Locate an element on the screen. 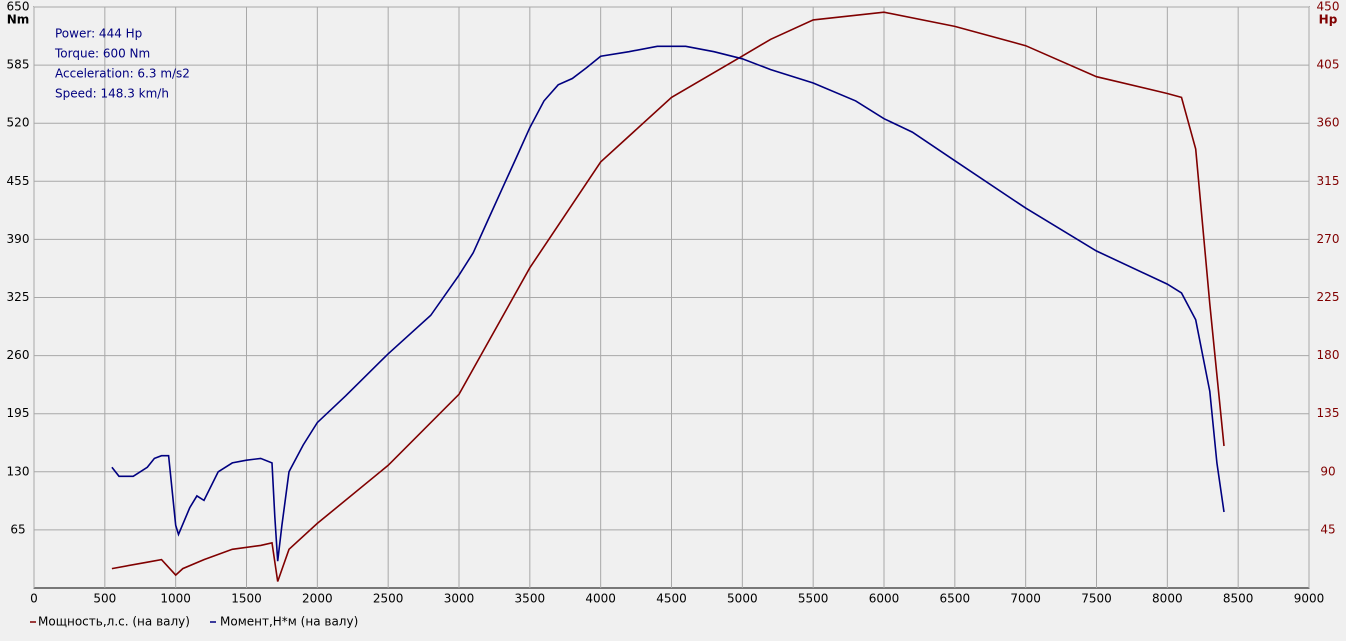  x-tick-label: 5000 is located at coordinates (742, 599).